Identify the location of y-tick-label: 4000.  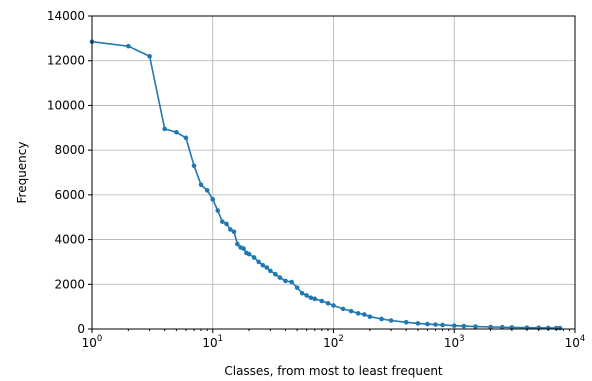
(69, 240).